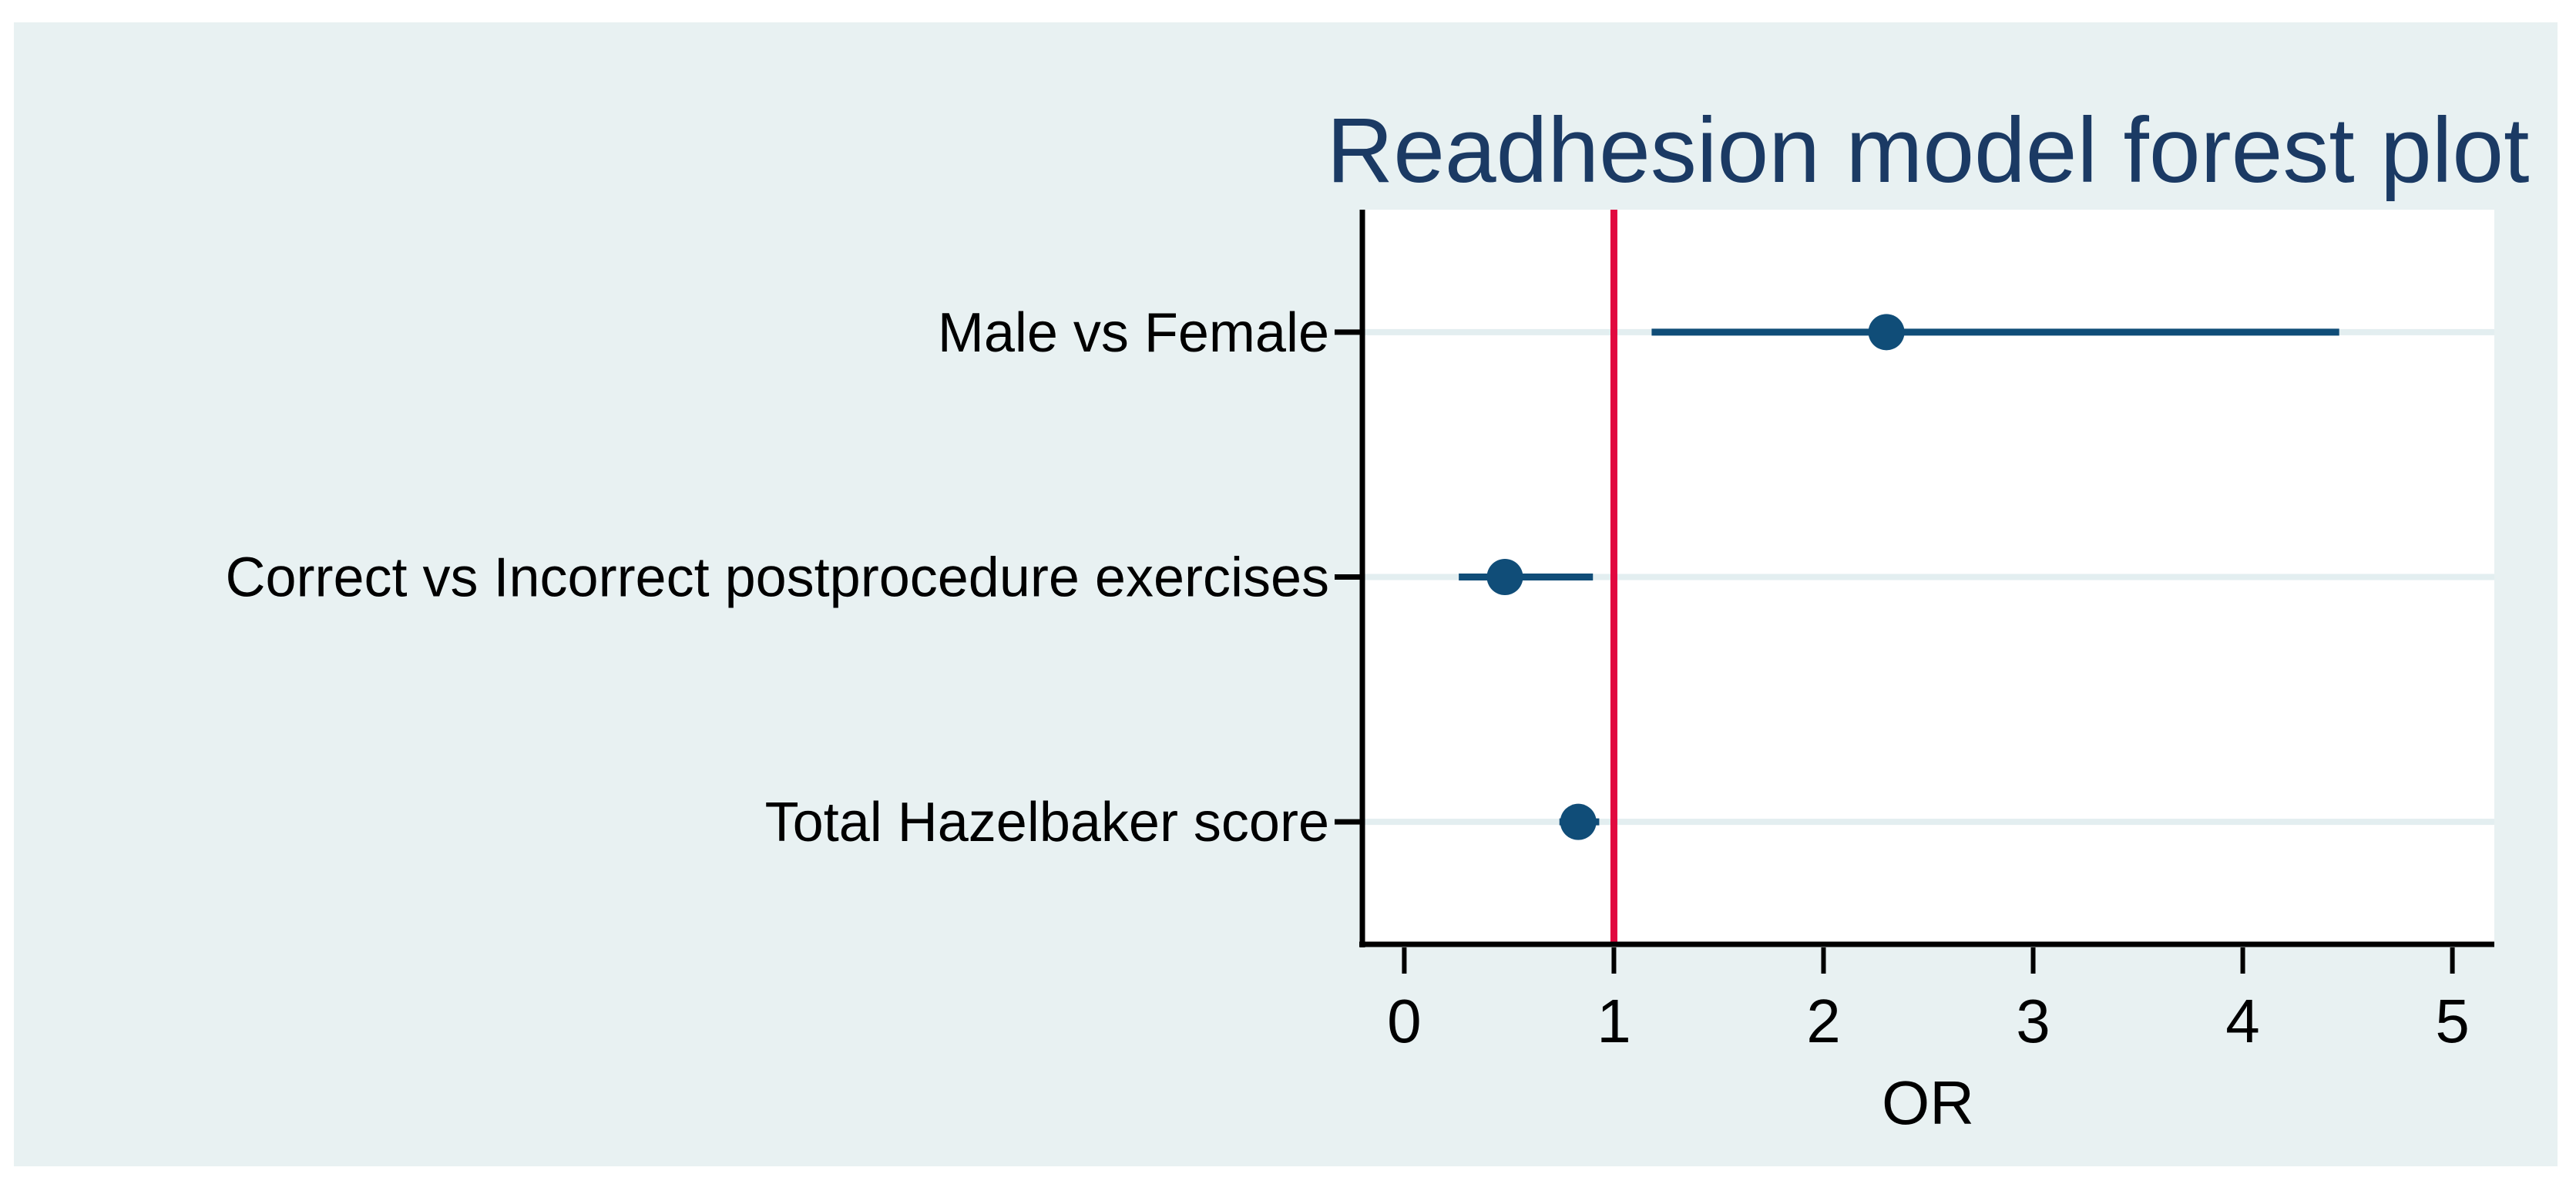 Image resolution: width=2576 pixels, height=1191 pixels. What do you see at coordinates (2242, 1021) in the screenshot?
I see `x-tick-label: 4` at bounding box center [2242, 1021].